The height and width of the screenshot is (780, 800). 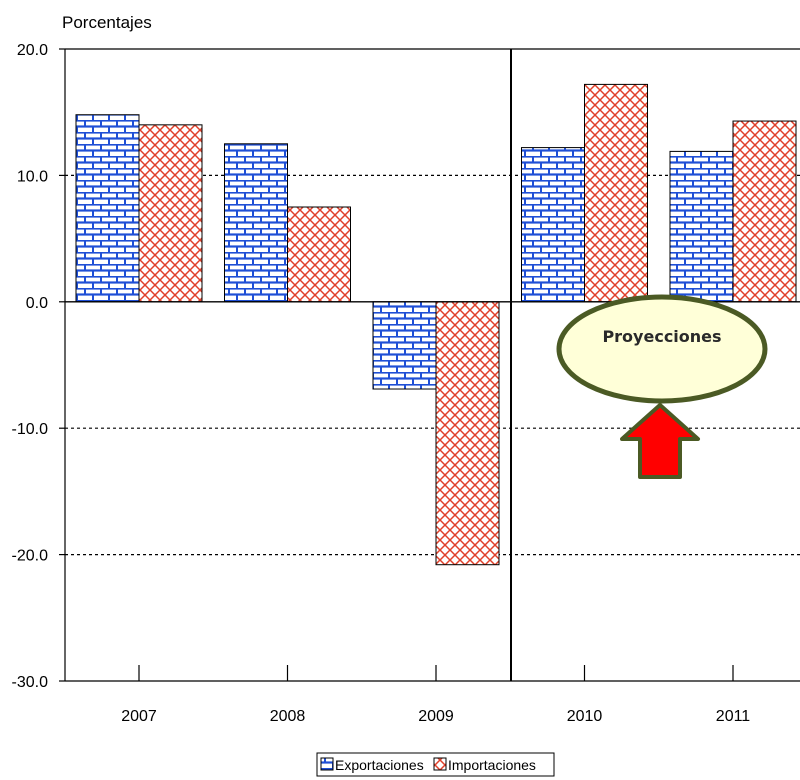 I want to click on callout-ellipse, so click(x=662, y=349).